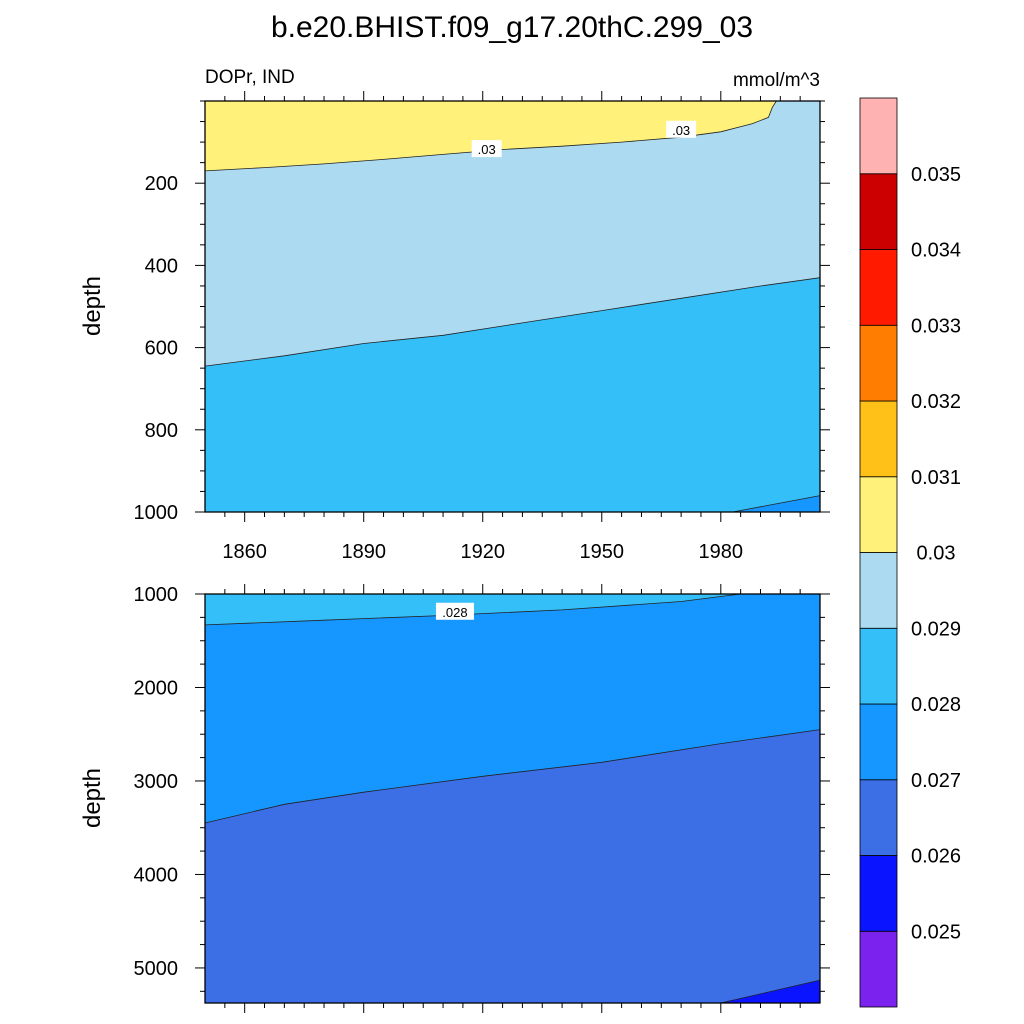 The image size is (1024, 1024). What do you see at coordinates (92, 306) in the screenshot?
I see `y-axis-label-upper: depth` at bounding box center [92, 306].